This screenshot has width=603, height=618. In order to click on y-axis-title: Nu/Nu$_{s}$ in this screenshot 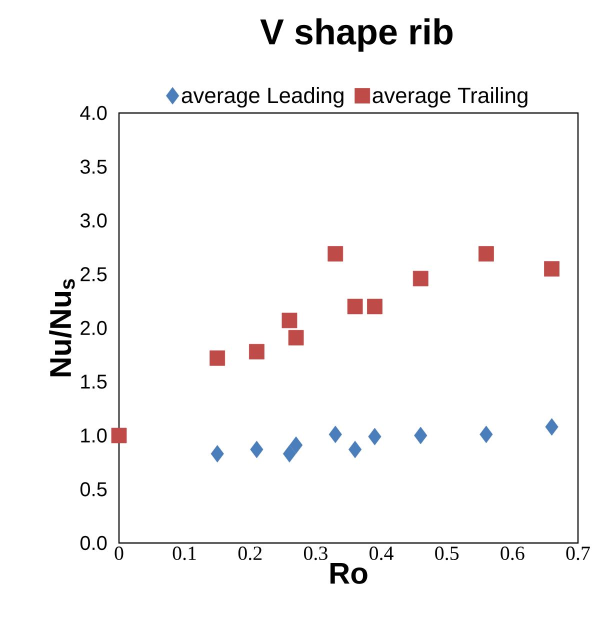, I will do `click(62, 327)`.